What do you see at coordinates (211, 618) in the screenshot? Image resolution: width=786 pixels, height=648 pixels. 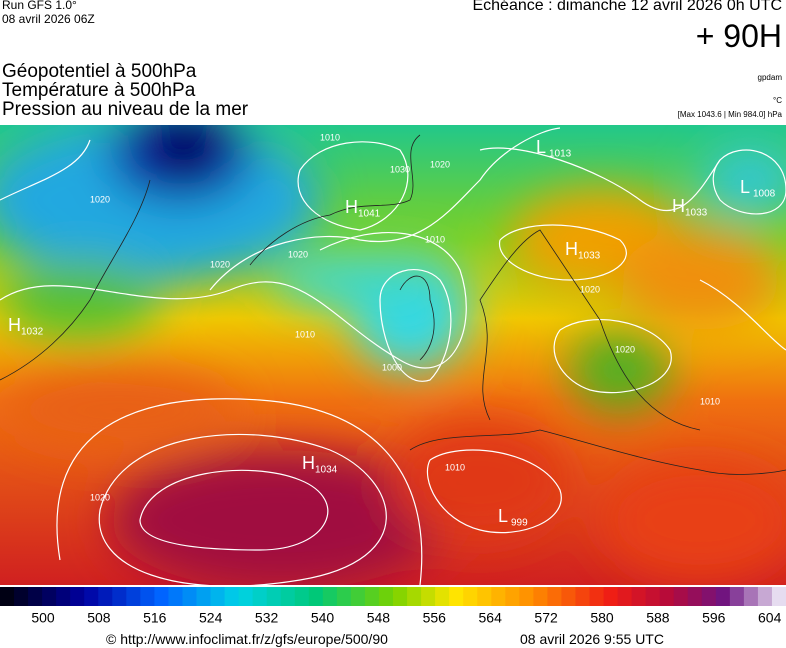 I see `colorbar-label: 524` at bounding box center [211, 618].